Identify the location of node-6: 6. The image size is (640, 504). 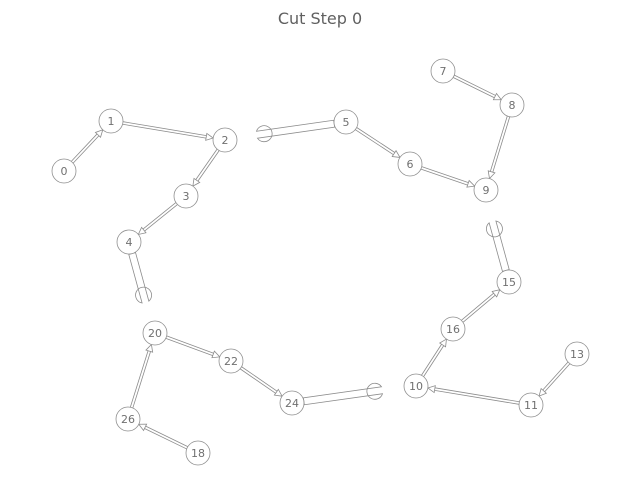
(410, 164).